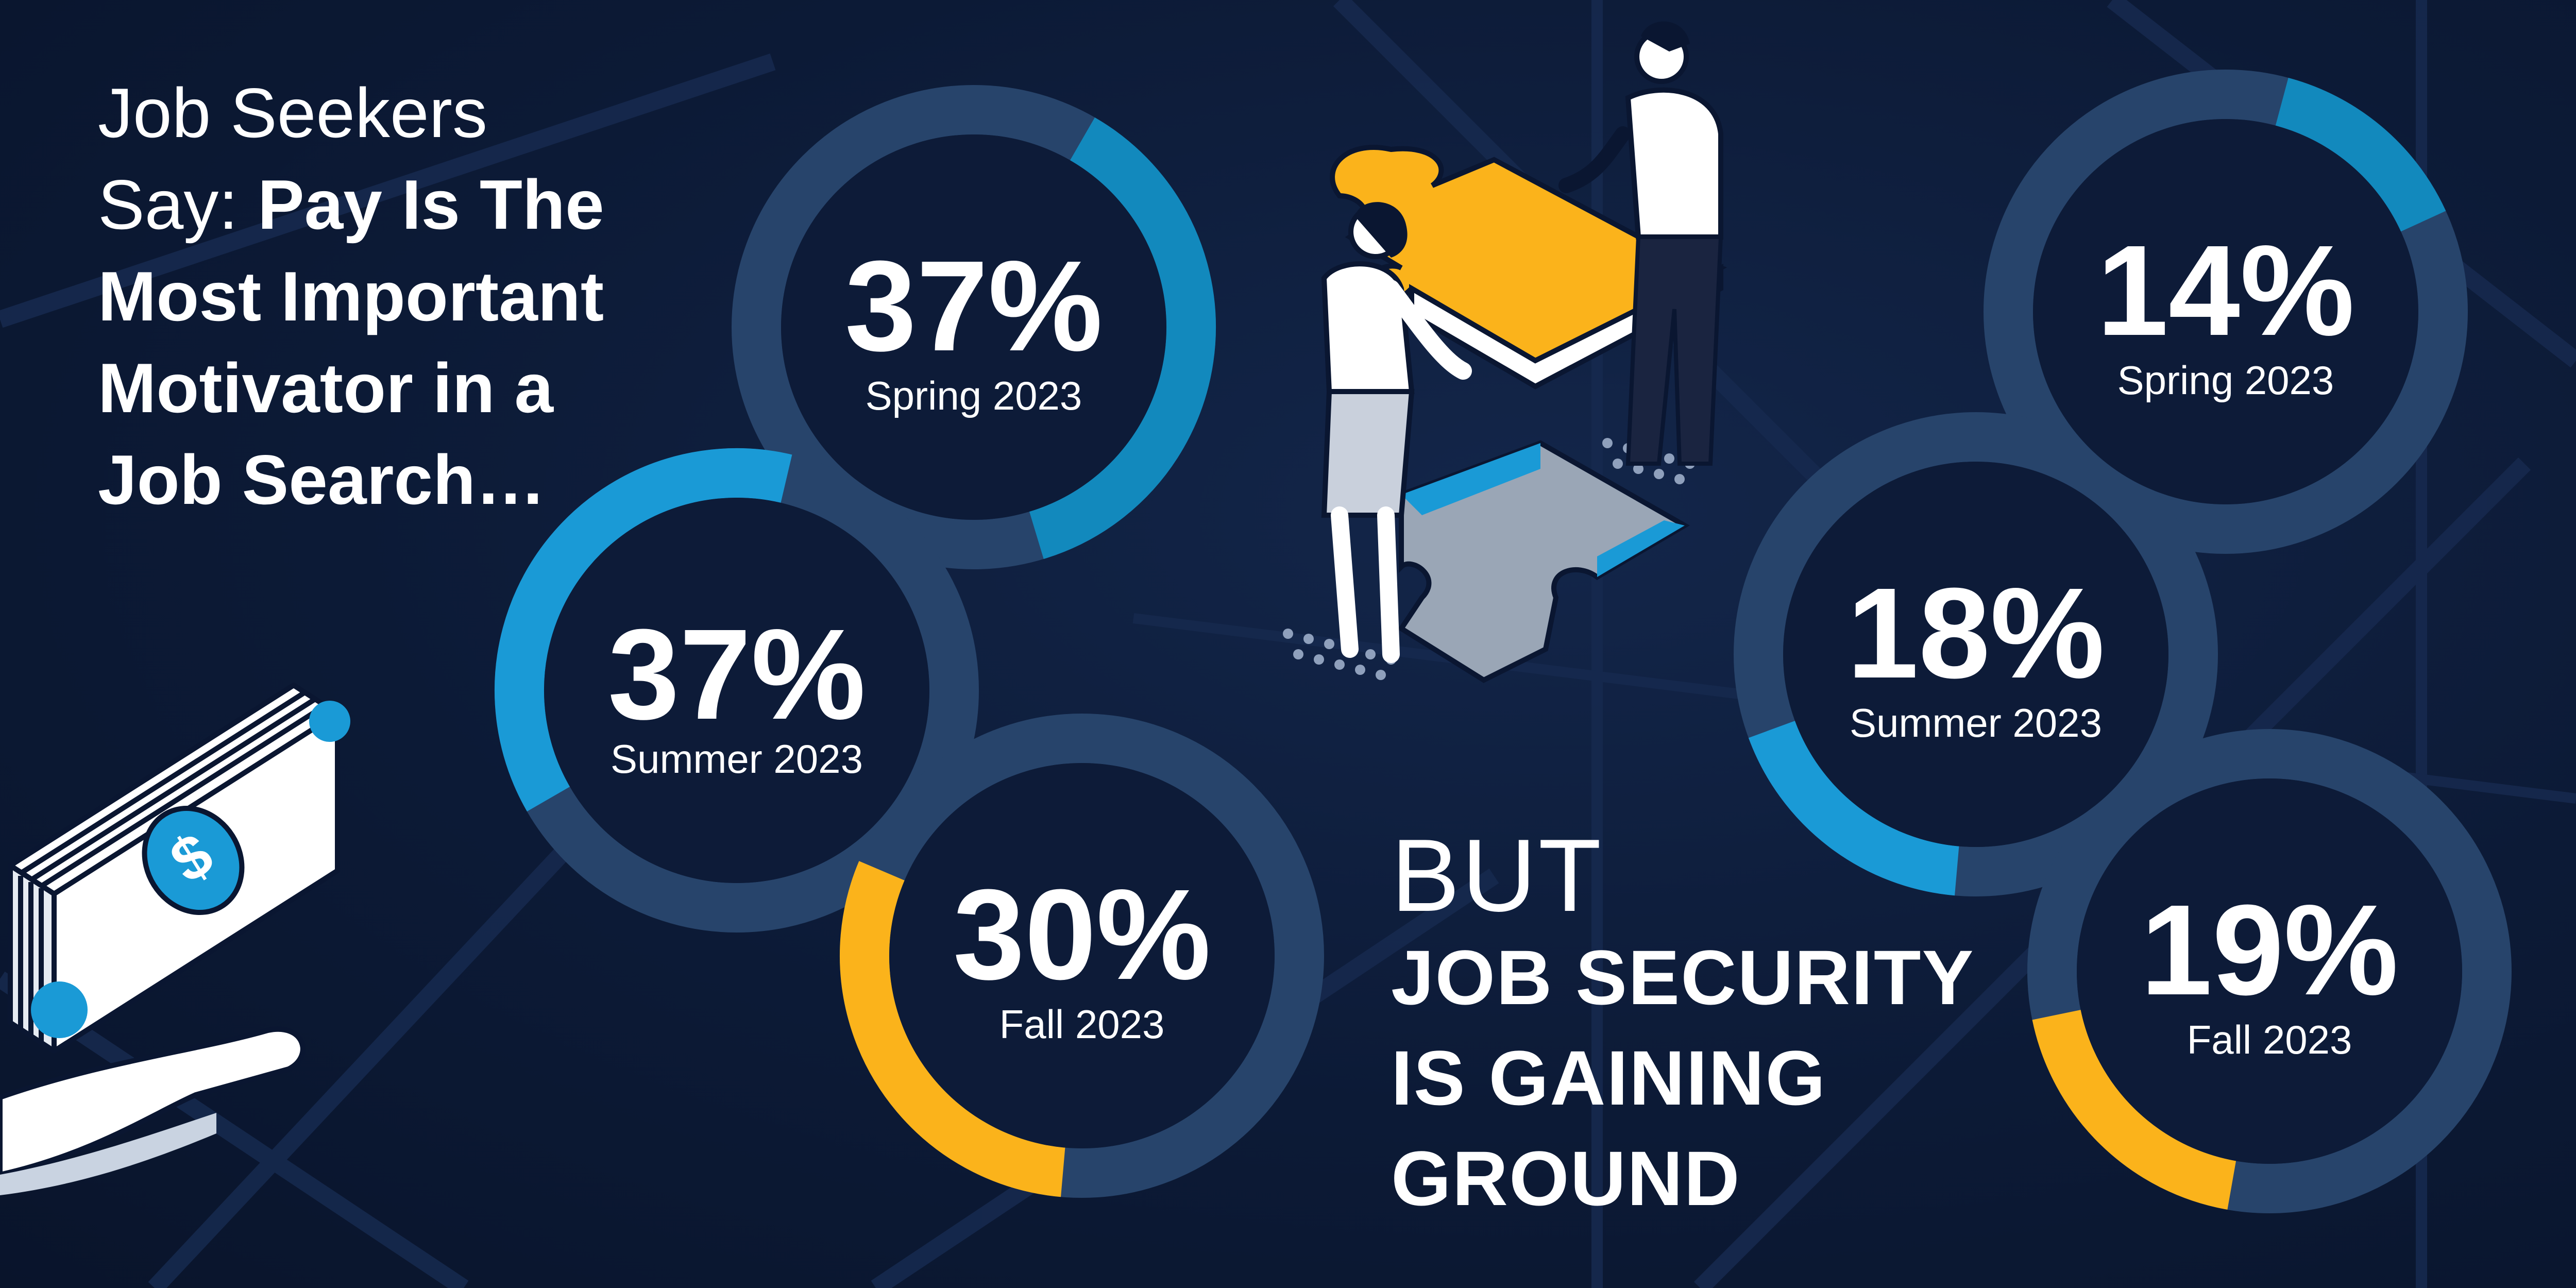 This screenshot has width=2576, height=1288. I want to click on donut-security-spring, so click(2226, 312).